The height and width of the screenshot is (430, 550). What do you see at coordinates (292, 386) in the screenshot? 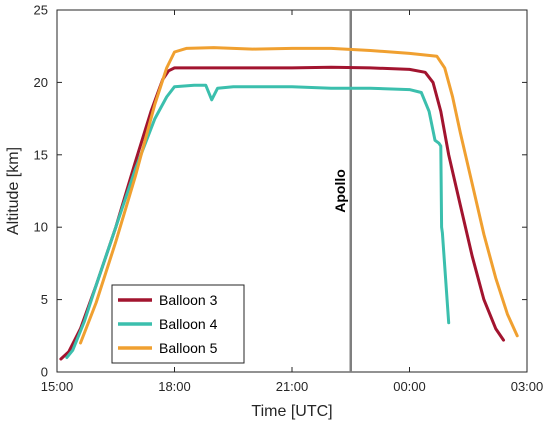
I see `x-tick-label: 21:00` at bounding box center [292, 386].